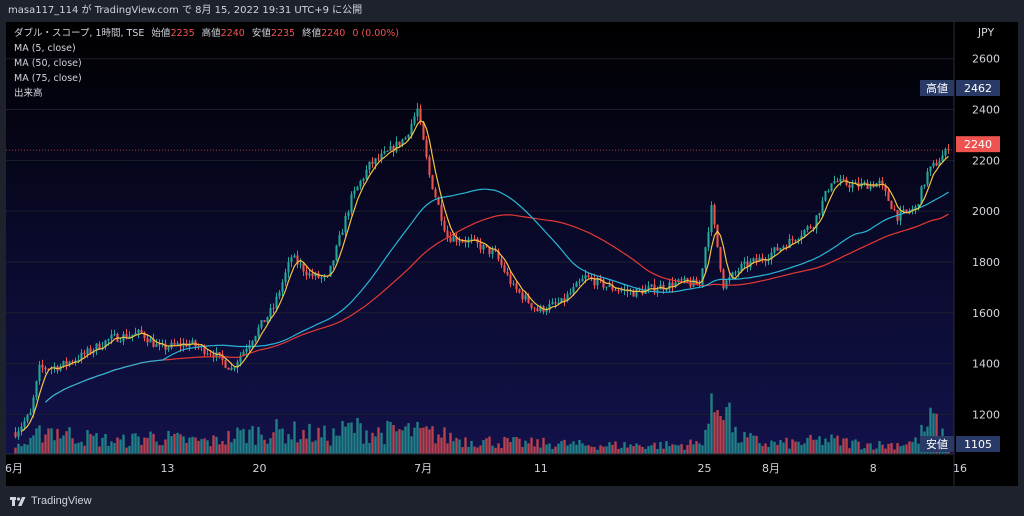  Describe the element at coordinates (182, 33) in the screenshot. I see `legend-open-value: 2235` at that location.